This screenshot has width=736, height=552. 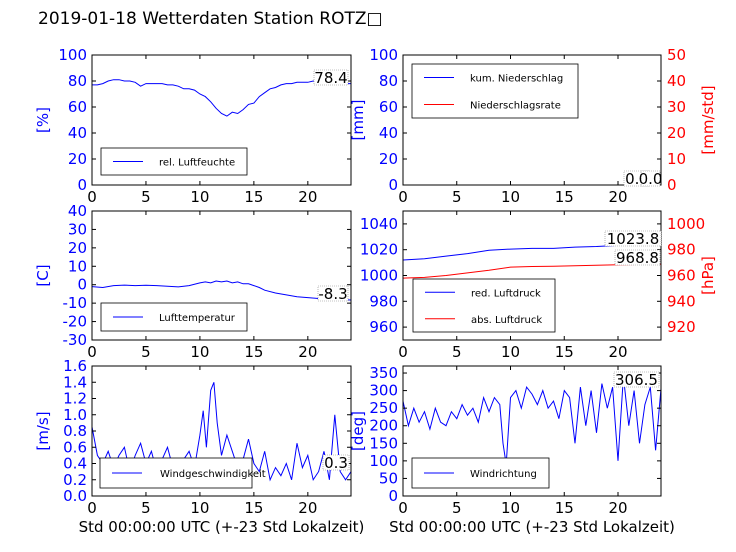 What do you see at coordinates (676, 81) in the screenshot?
I see `precipitation-y2-tick-label: 40` at bounding box center [676, 81].